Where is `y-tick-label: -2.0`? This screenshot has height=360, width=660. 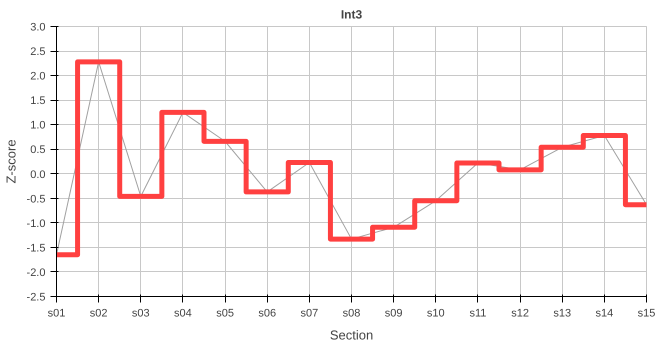
y-tick-label: -2.0 is located at coordinates (36, 272).